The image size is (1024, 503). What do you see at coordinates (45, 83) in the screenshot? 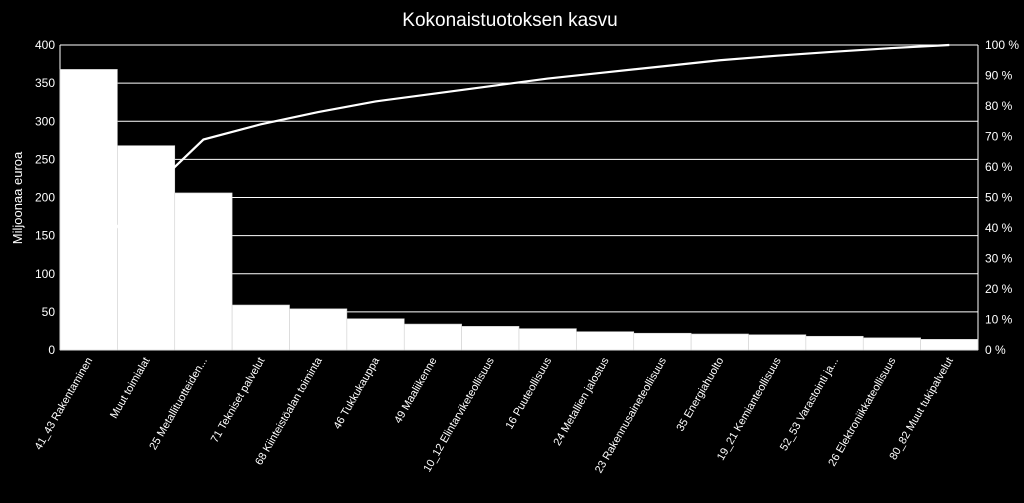
I see `y-tick-label: 350` at bounding box center [45, 83].